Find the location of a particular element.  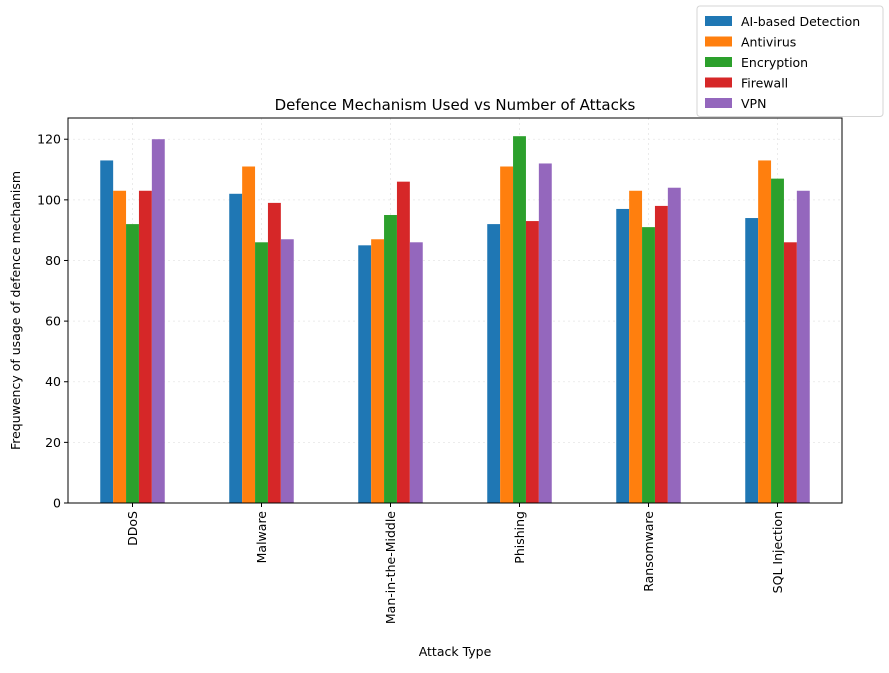

legend-label-ai-based-detection: AI-based Detection is located at coordinates (800, 21).